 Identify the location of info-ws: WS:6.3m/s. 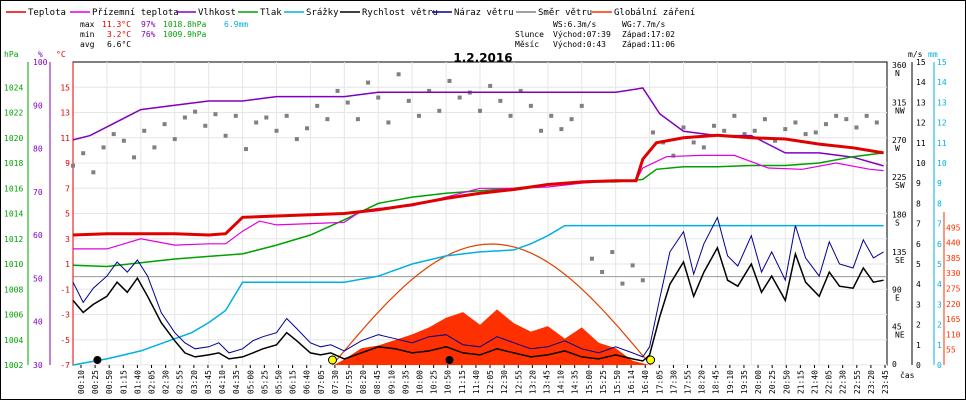
(575, 24).